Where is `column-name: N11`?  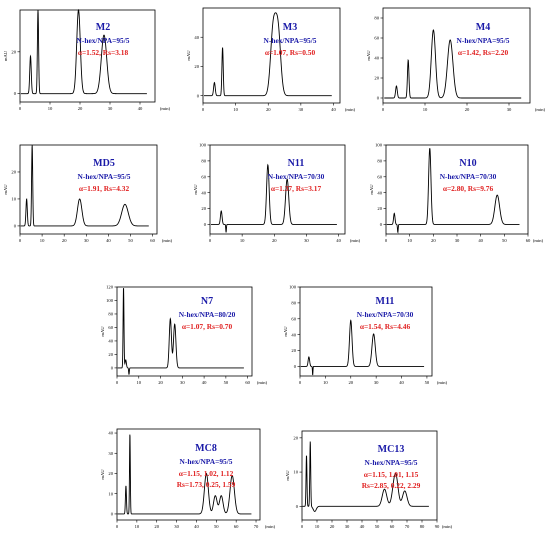
column-name: N11 is located at coordinates (296, 163).